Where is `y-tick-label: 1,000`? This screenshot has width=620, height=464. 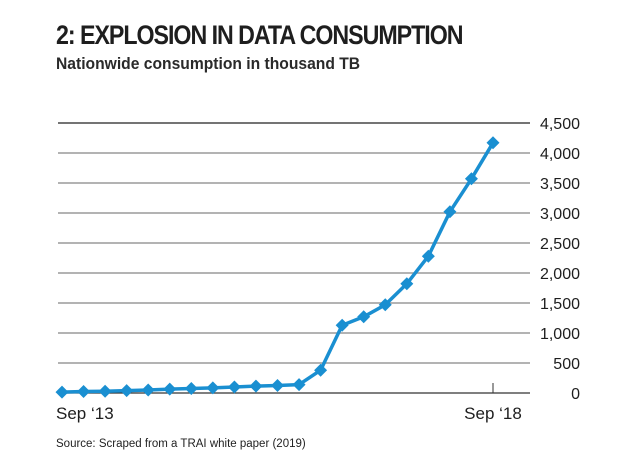
y-tick-label: 1,000 is located at coordinates (560, 334).